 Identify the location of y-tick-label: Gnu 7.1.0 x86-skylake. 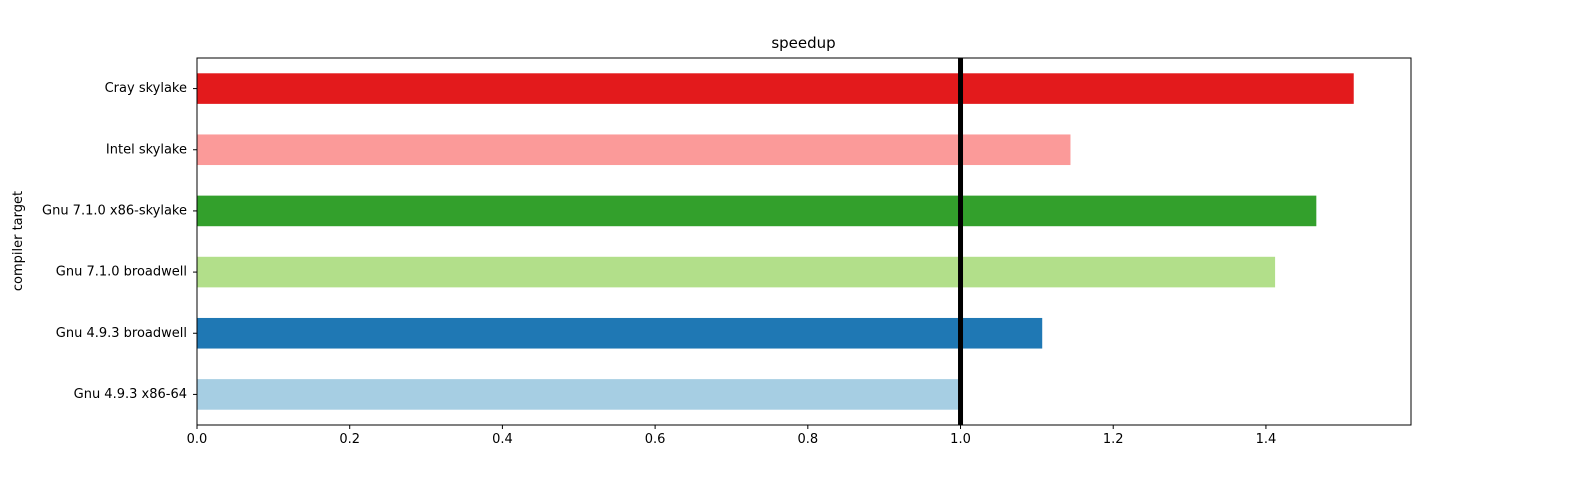
(114, 210).